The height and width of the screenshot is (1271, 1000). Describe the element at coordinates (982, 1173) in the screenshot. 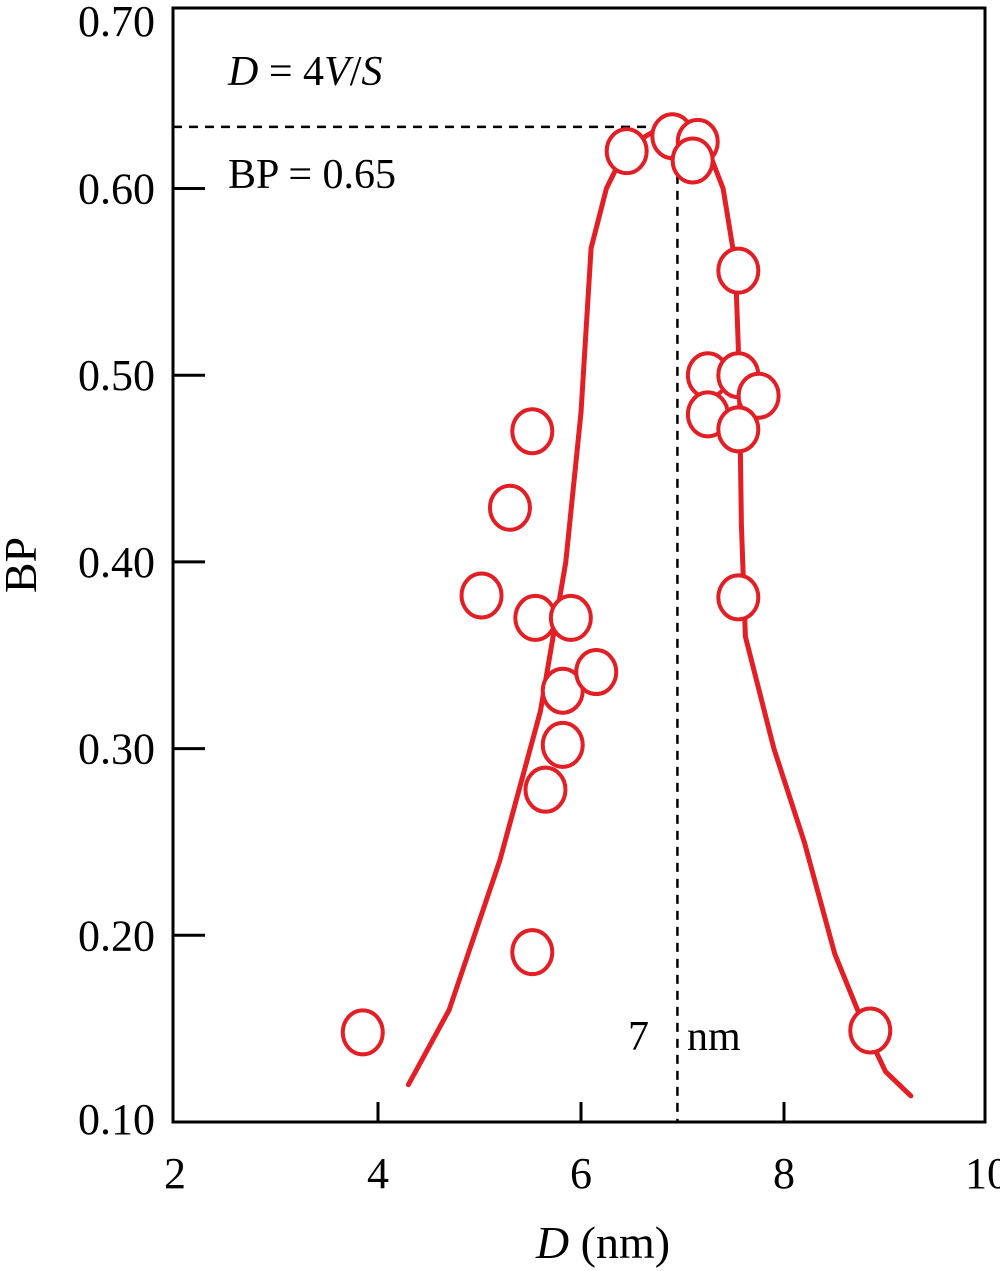

I see `x-tick-label: 10` at that location.